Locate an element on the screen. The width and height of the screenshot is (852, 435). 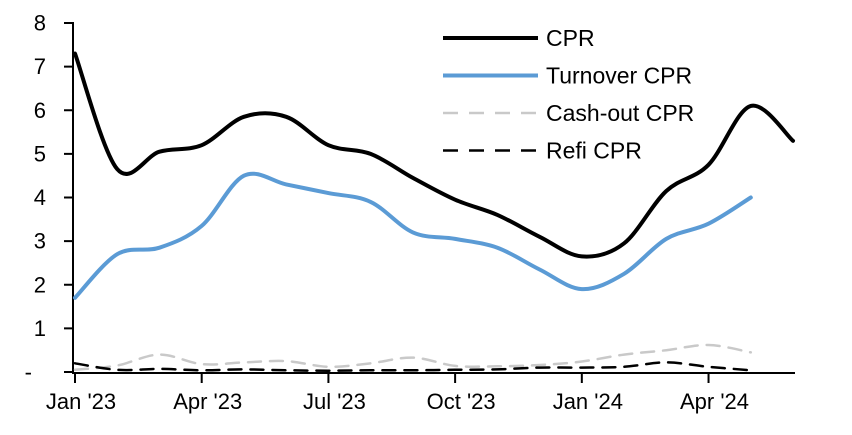
y-axis-tick-label: 8 is located at coordinates (40, 23).